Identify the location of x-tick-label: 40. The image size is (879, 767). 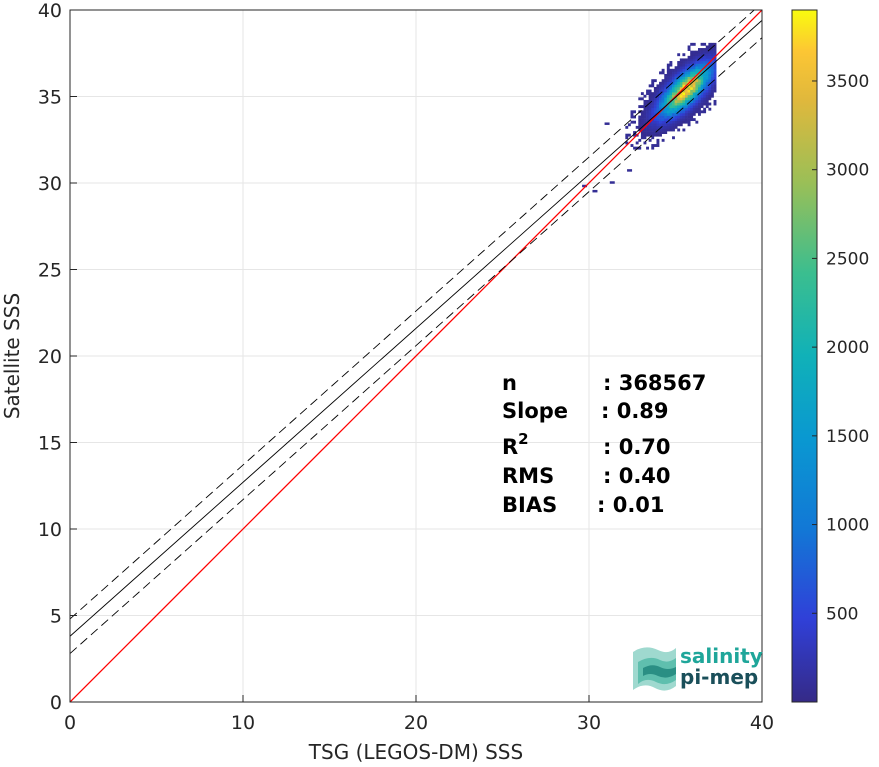
(762, 723).